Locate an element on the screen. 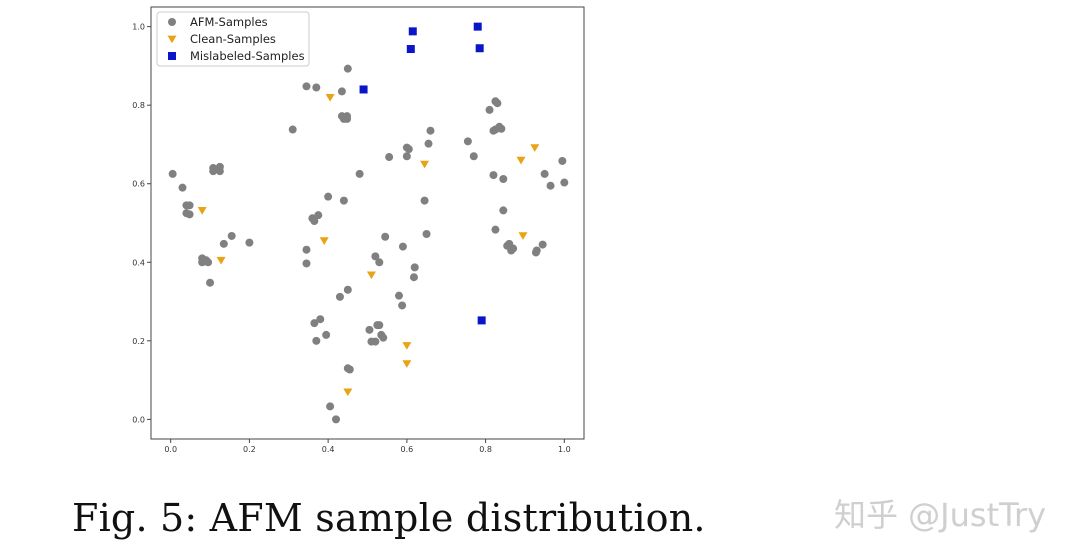  legend-label: Clean-Samples is located at coordinates (233, 39).